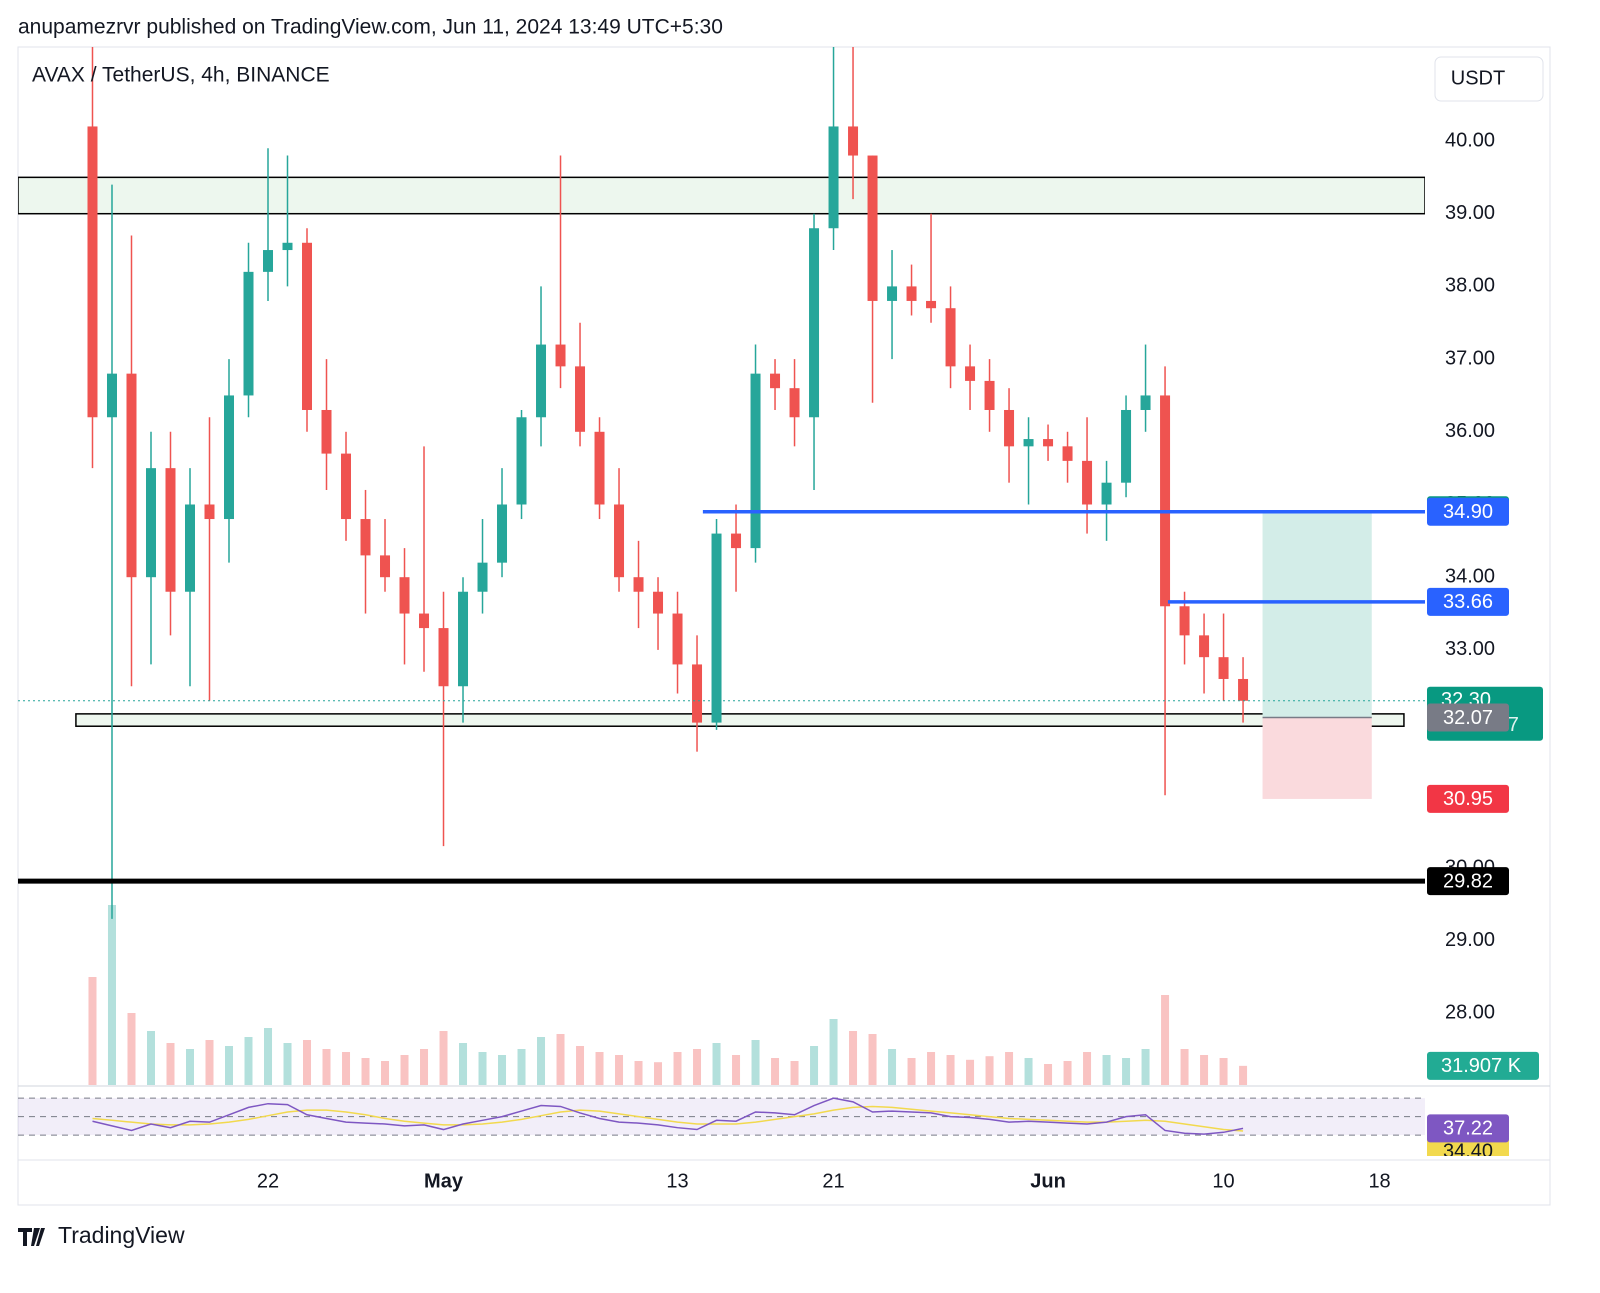 The image size is (1600, 1293). What do you see at coordinates (833, 1181) in the screenshot?
I see `x-tick-label: 21` at bounding box center [833, 1181].